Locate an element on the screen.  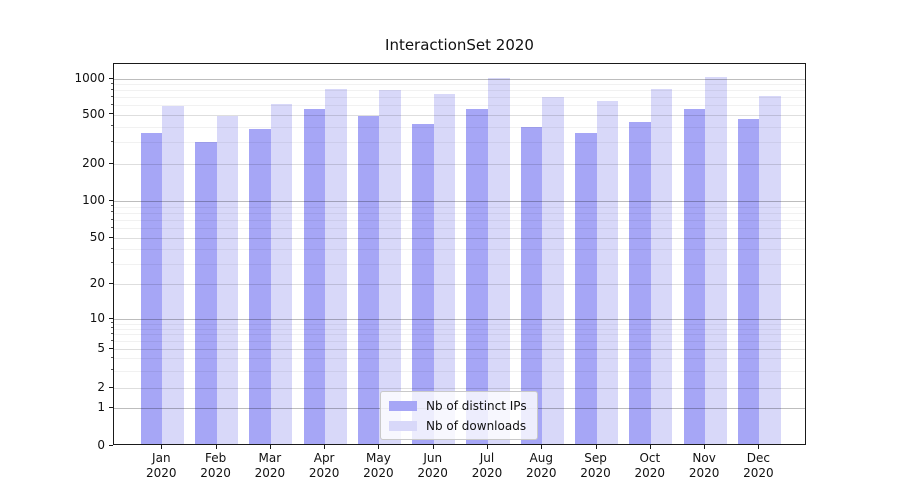
x-tick-jan is located at coordinates (162, 447).